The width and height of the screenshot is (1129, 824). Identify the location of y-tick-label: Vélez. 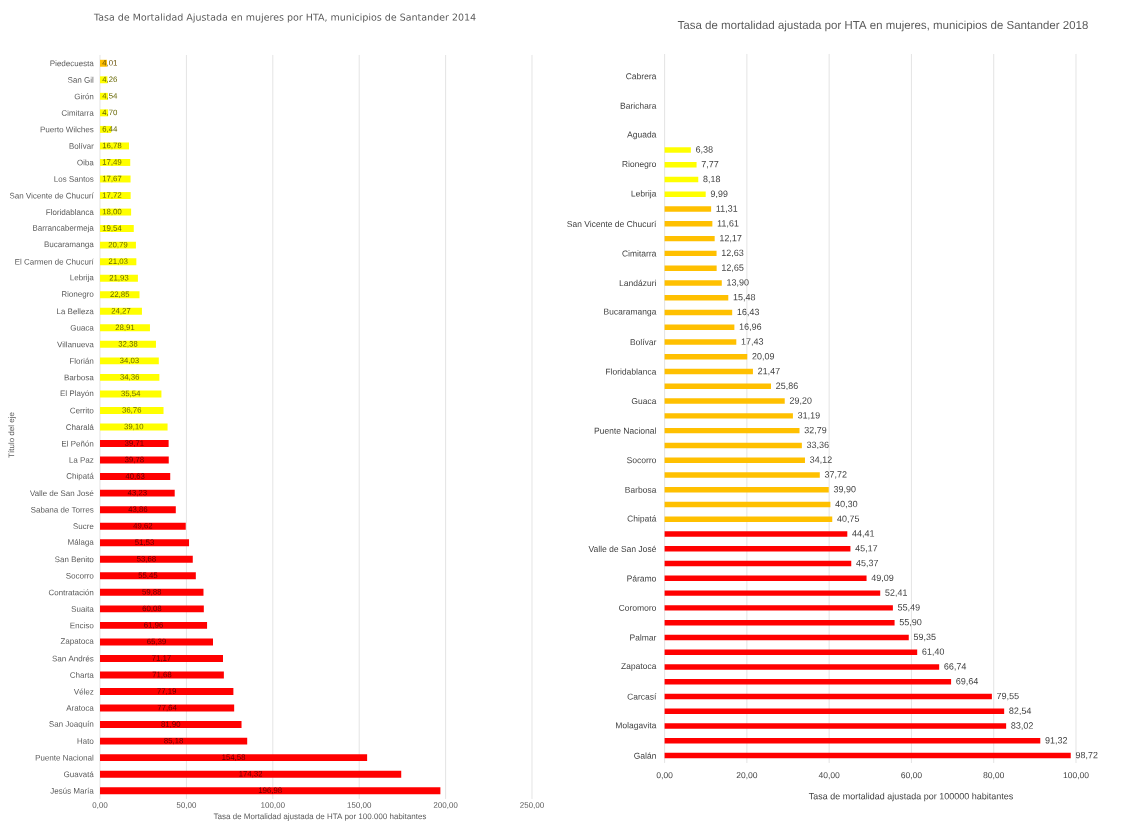
(83, 691).